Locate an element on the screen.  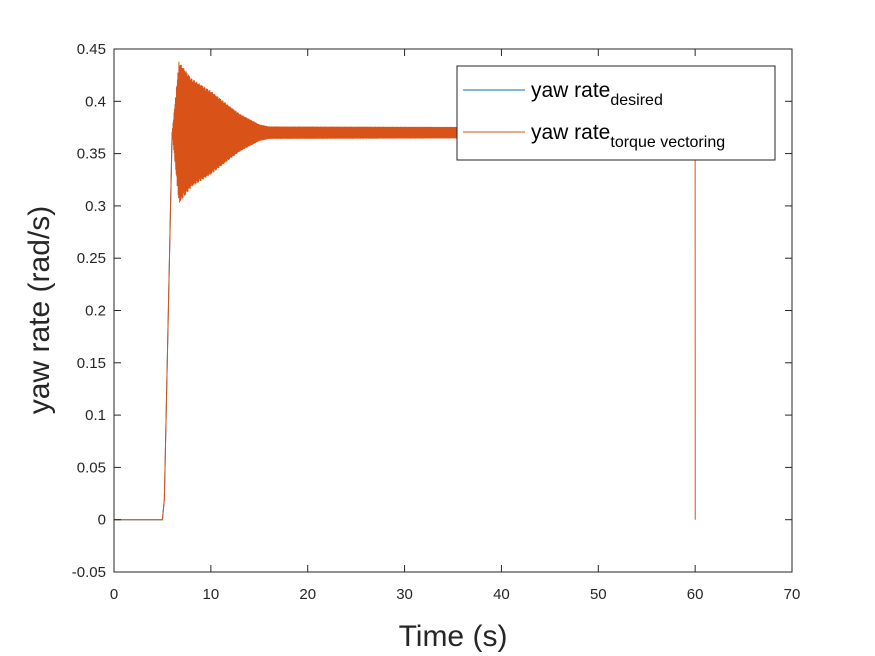
legend-label-desired-main: yaw rate is located at coordinates (570, 90).